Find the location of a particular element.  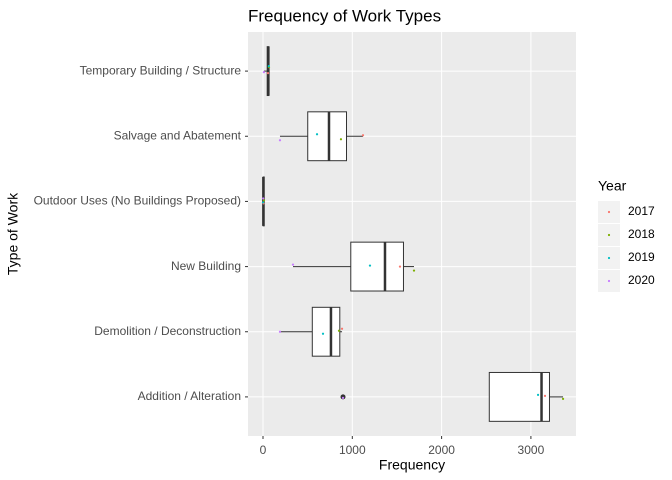

legend-label: 2020 is located at coordinates (641, 280).